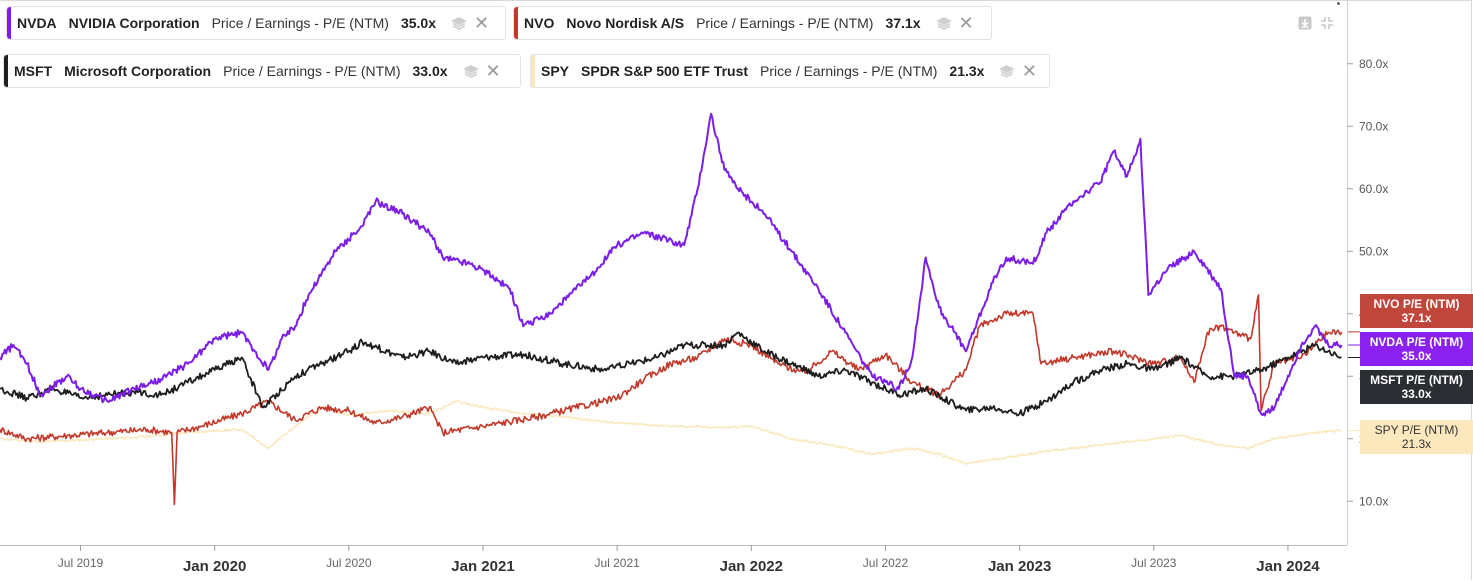 This screenshot has width=1473, height=581. What do you see at coordinates (1154, 563) in the screenshot?
I see `x-tick-label: Jul 2023` at bounding box center [1154, 563].